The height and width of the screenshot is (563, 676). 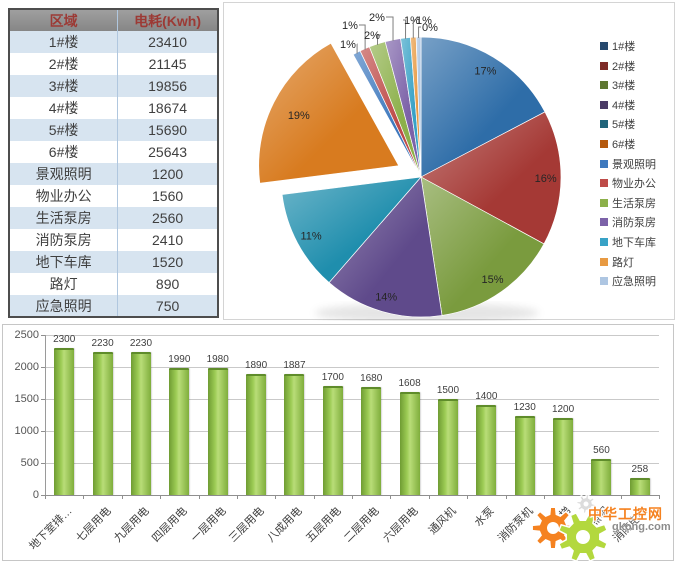 I want to click on kwh-cell: 1560, so click(x=167, y=196).